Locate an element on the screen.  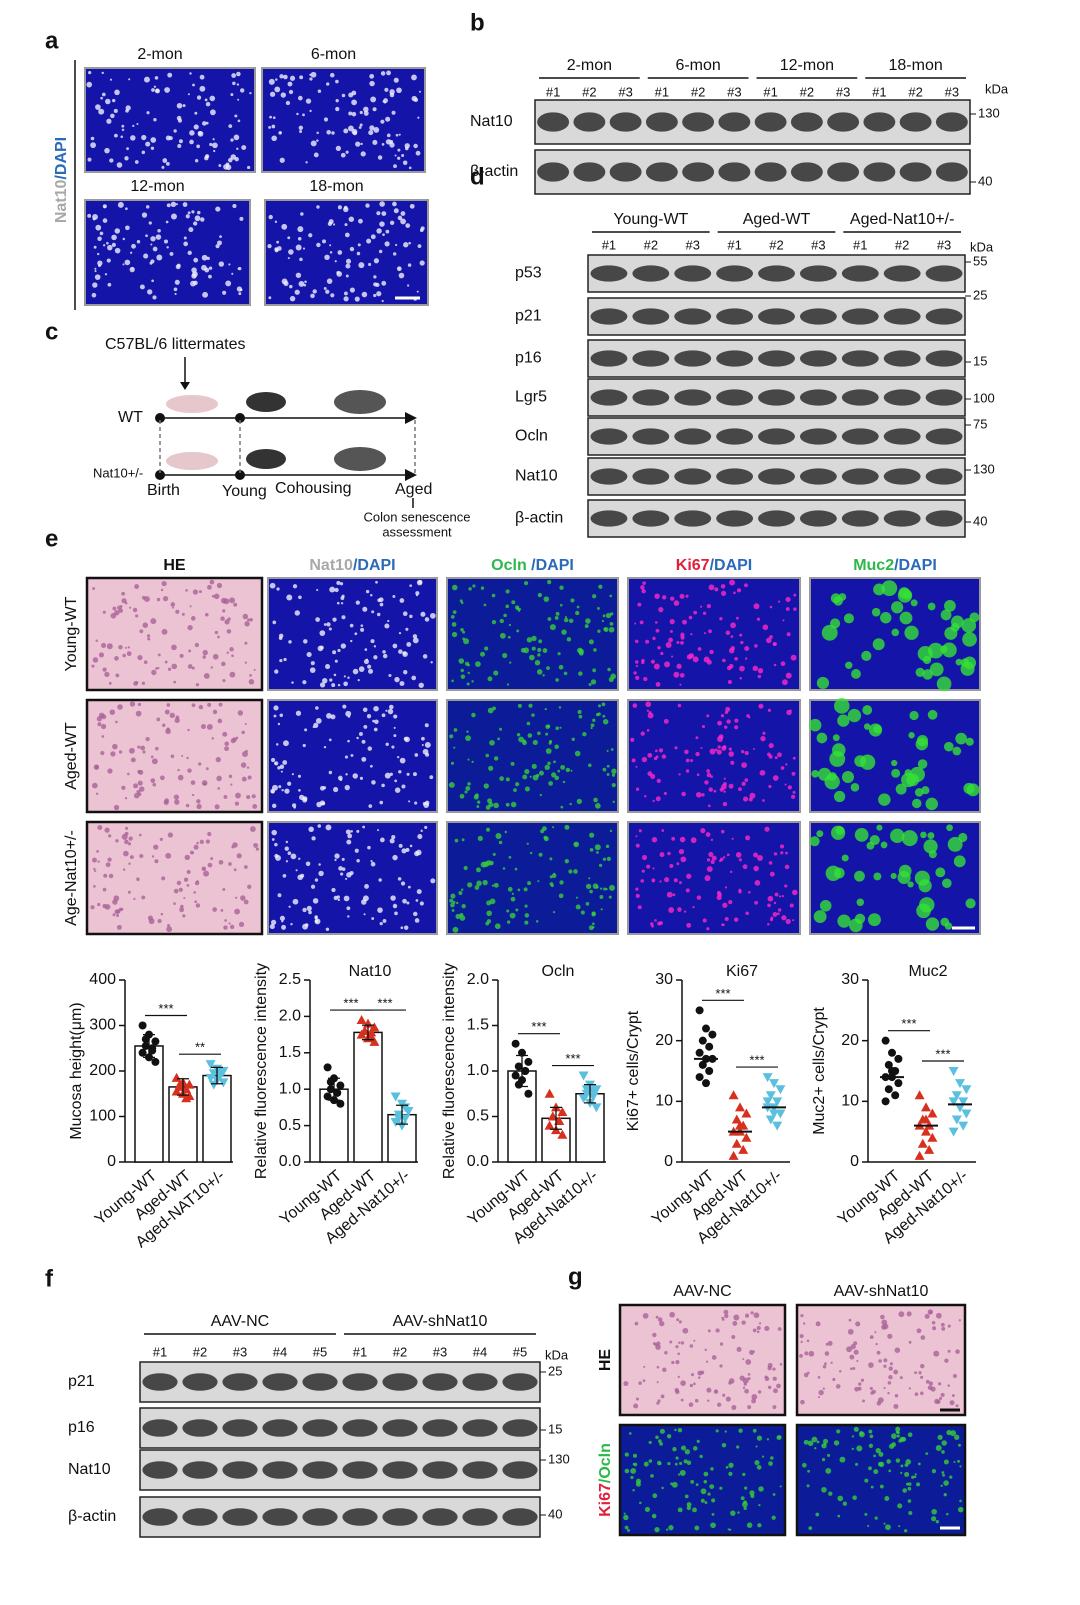
lane-label: #2 is located at coordinates (807, 91).